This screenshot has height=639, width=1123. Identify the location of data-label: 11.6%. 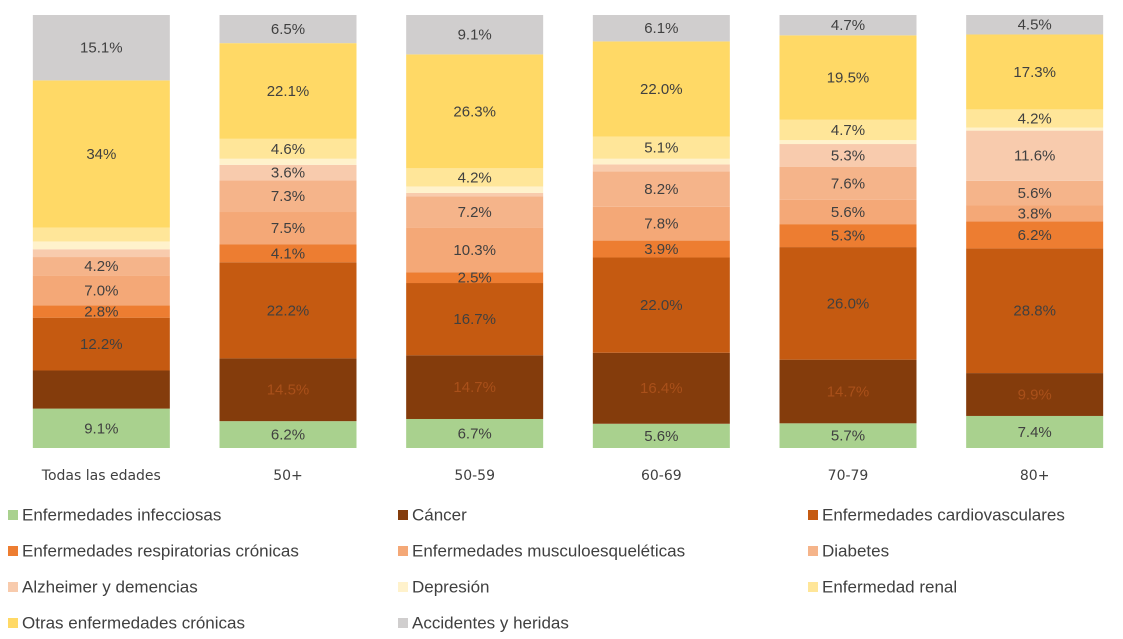
(1034, 156).